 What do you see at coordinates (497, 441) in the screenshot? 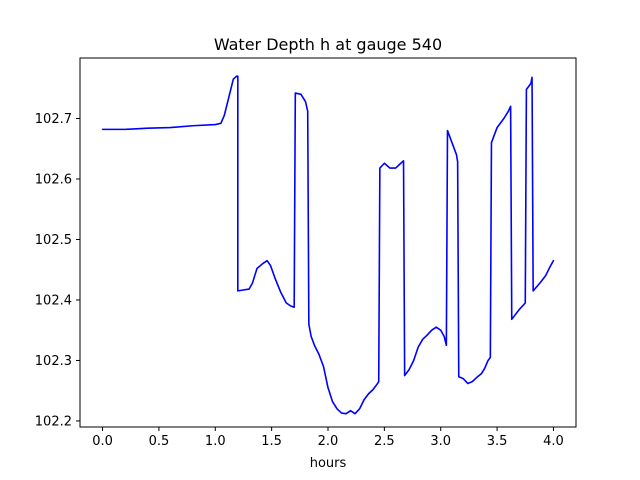
I see `x-tick-label: 3.5` at bounding box center [497, 441].